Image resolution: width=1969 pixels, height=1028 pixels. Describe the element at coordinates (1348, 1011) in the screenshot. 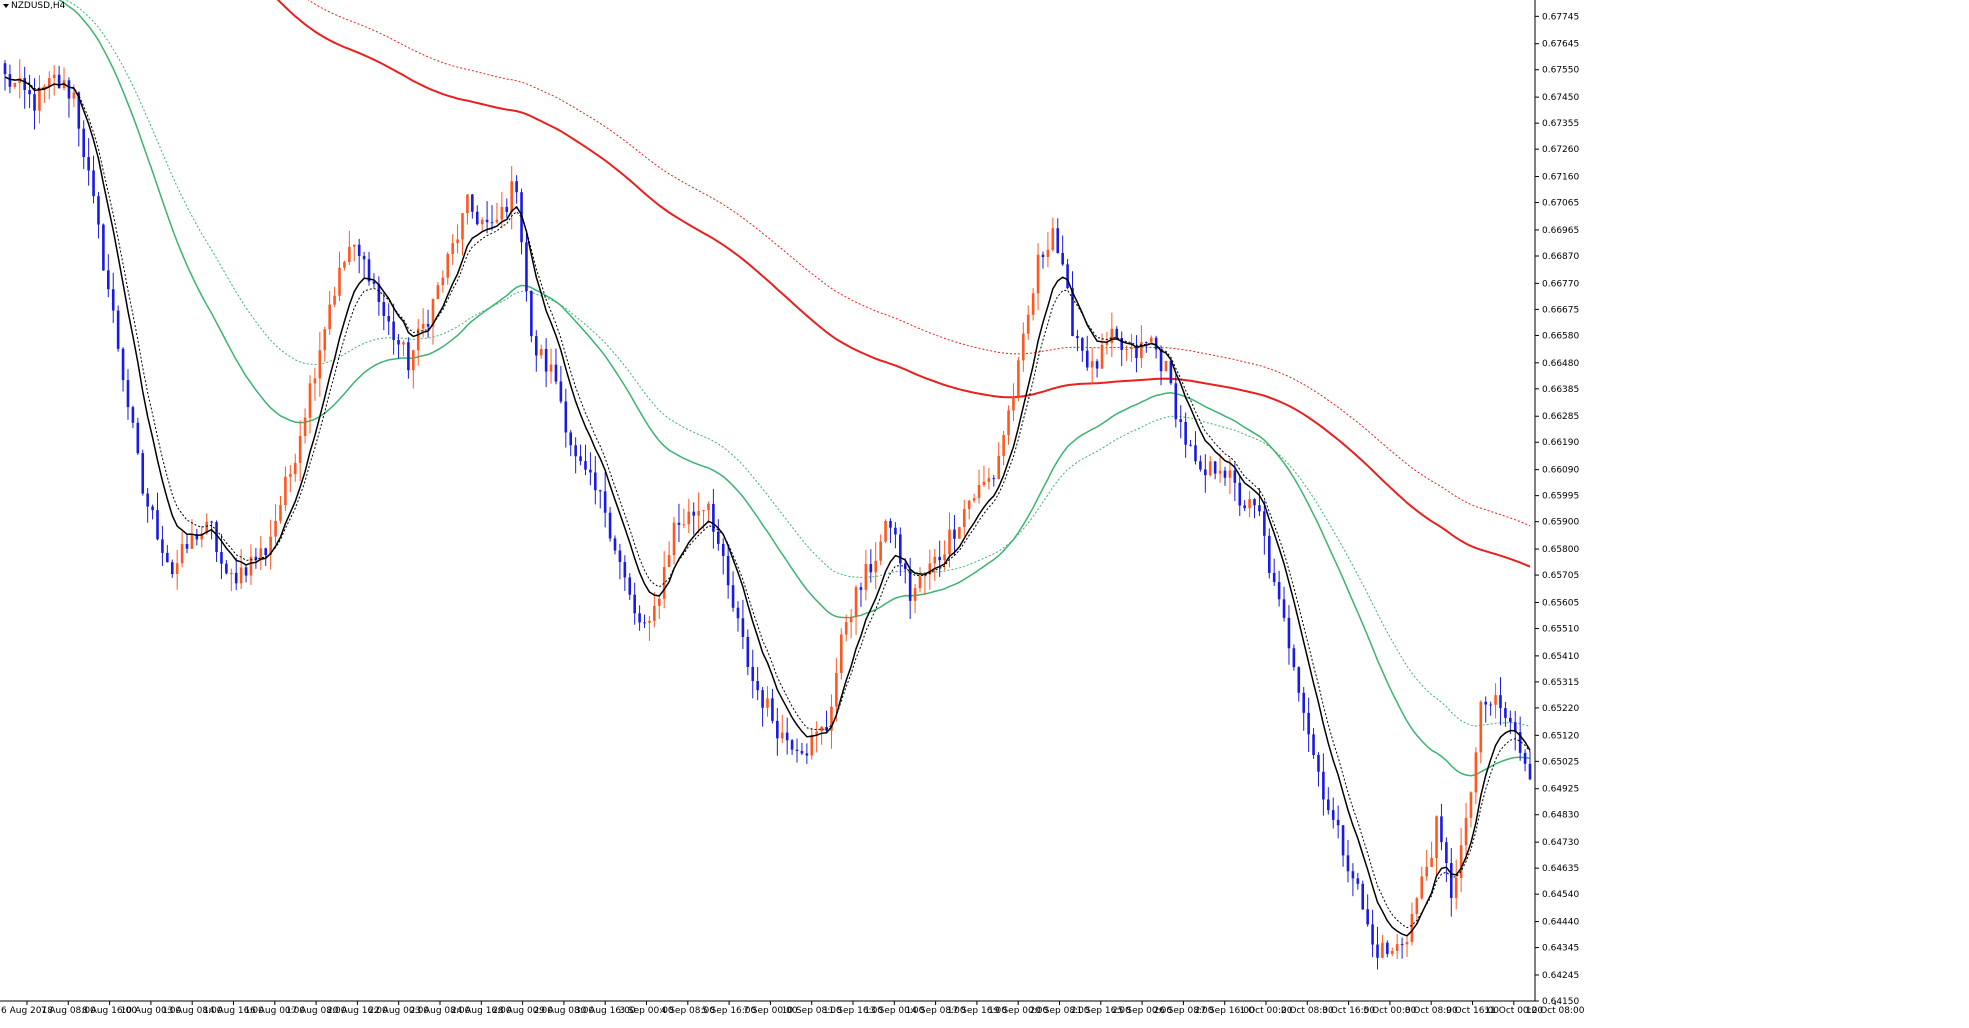

I see `x-tick-label: 3 Oct 16:00` at that location.